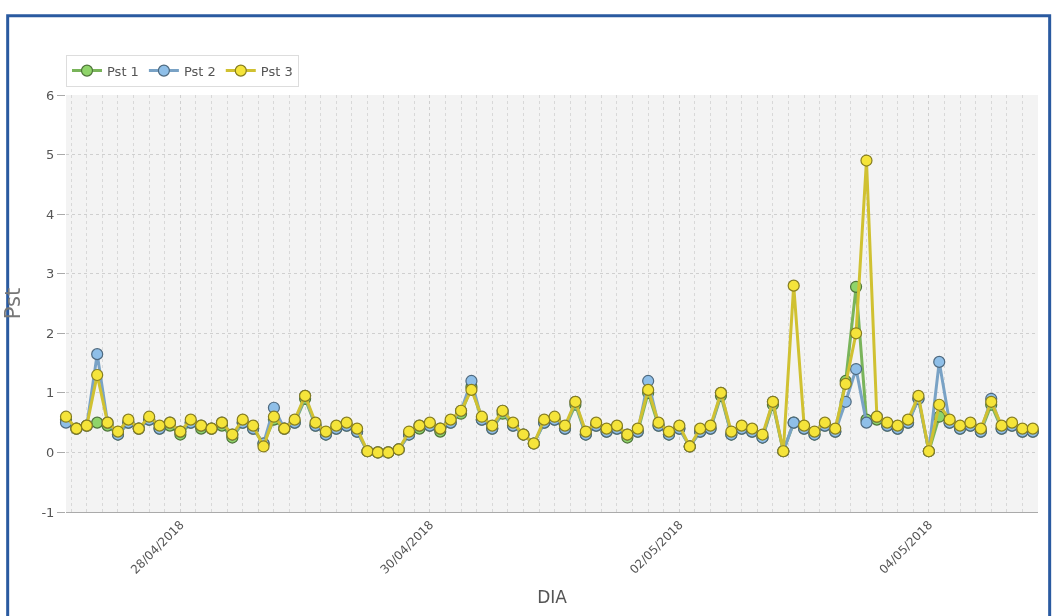 This screenshot has height=616, width=1053. Describe the element at coordinates (48, 512) in the screenshot. I see `y-tick-label: -1` at that location.